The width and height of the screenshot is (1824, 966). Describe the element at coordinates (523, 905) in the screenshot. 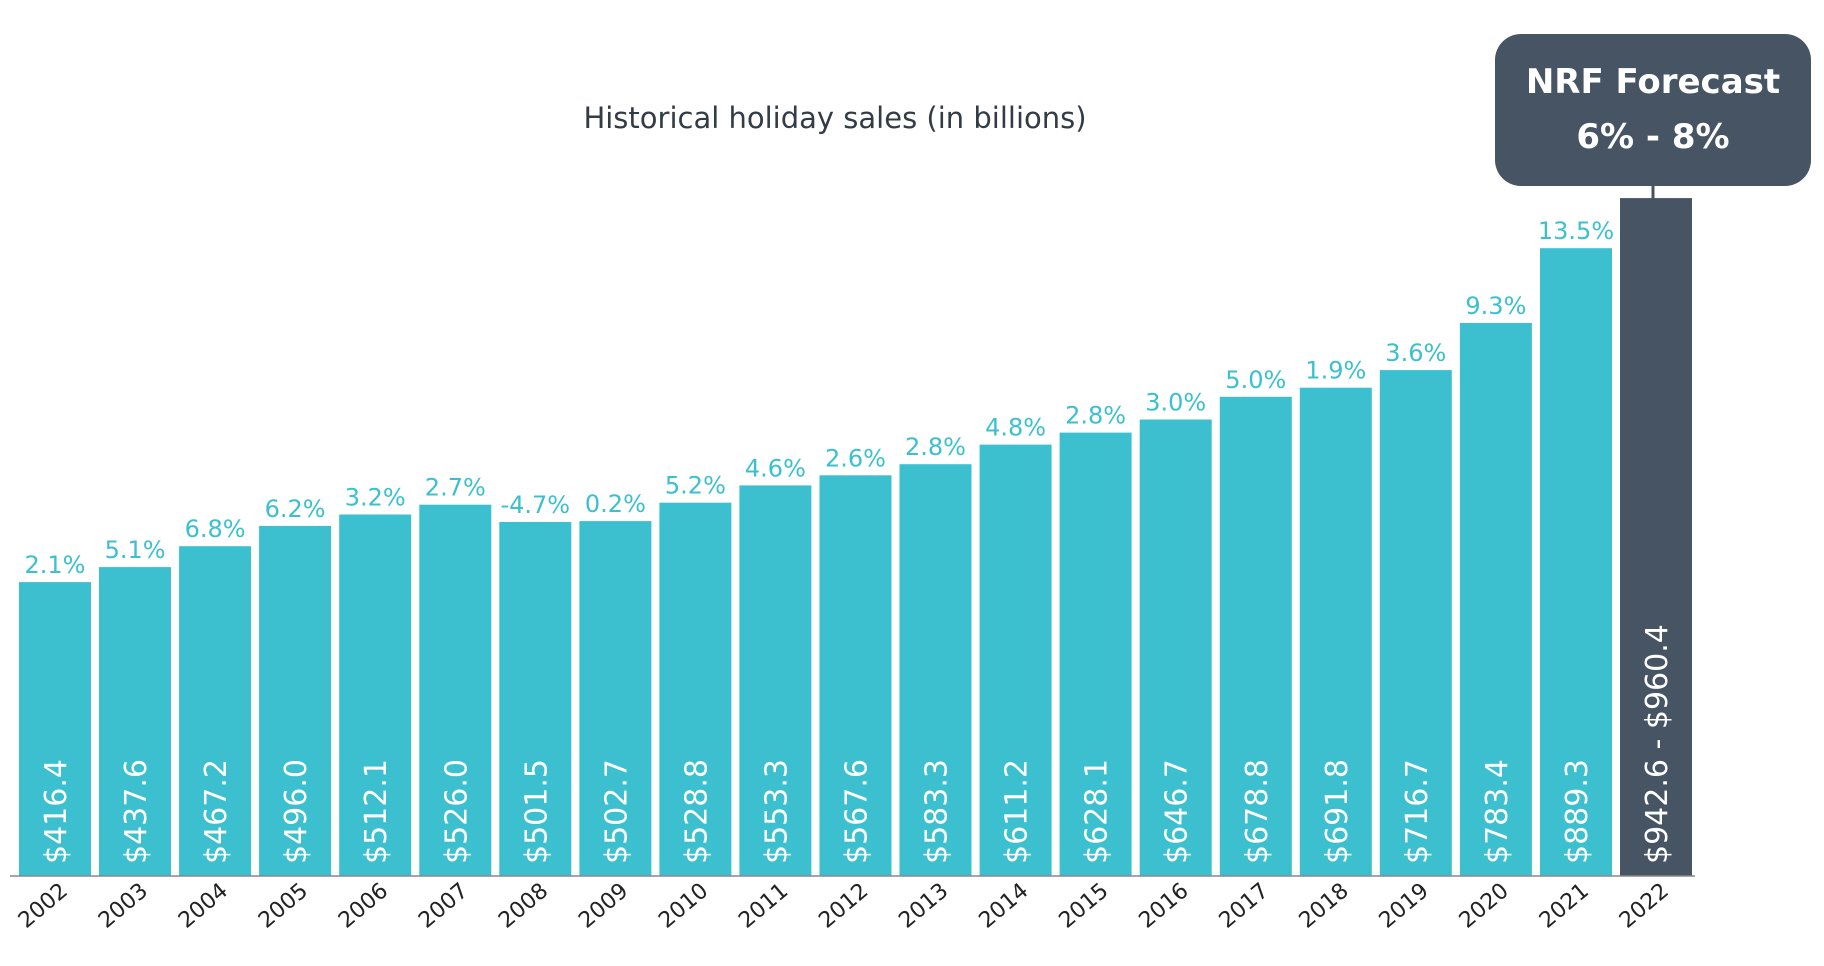

I see `x-tick-2008: 2008` at that location.